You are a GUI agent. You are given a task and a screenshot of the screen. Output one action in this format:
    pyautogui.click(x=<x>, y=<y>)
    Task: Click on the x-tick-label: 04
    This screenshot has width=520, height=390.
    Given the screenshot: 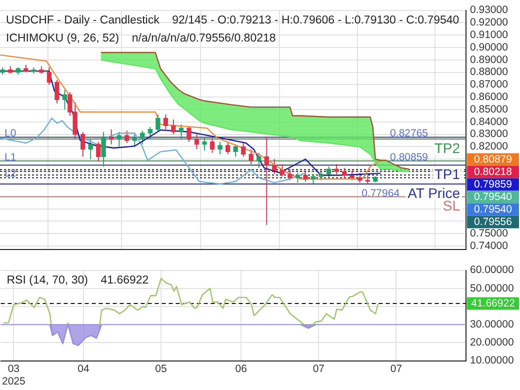 What is the action you would take?
    pyautogui.click(x=84, y=368)
    